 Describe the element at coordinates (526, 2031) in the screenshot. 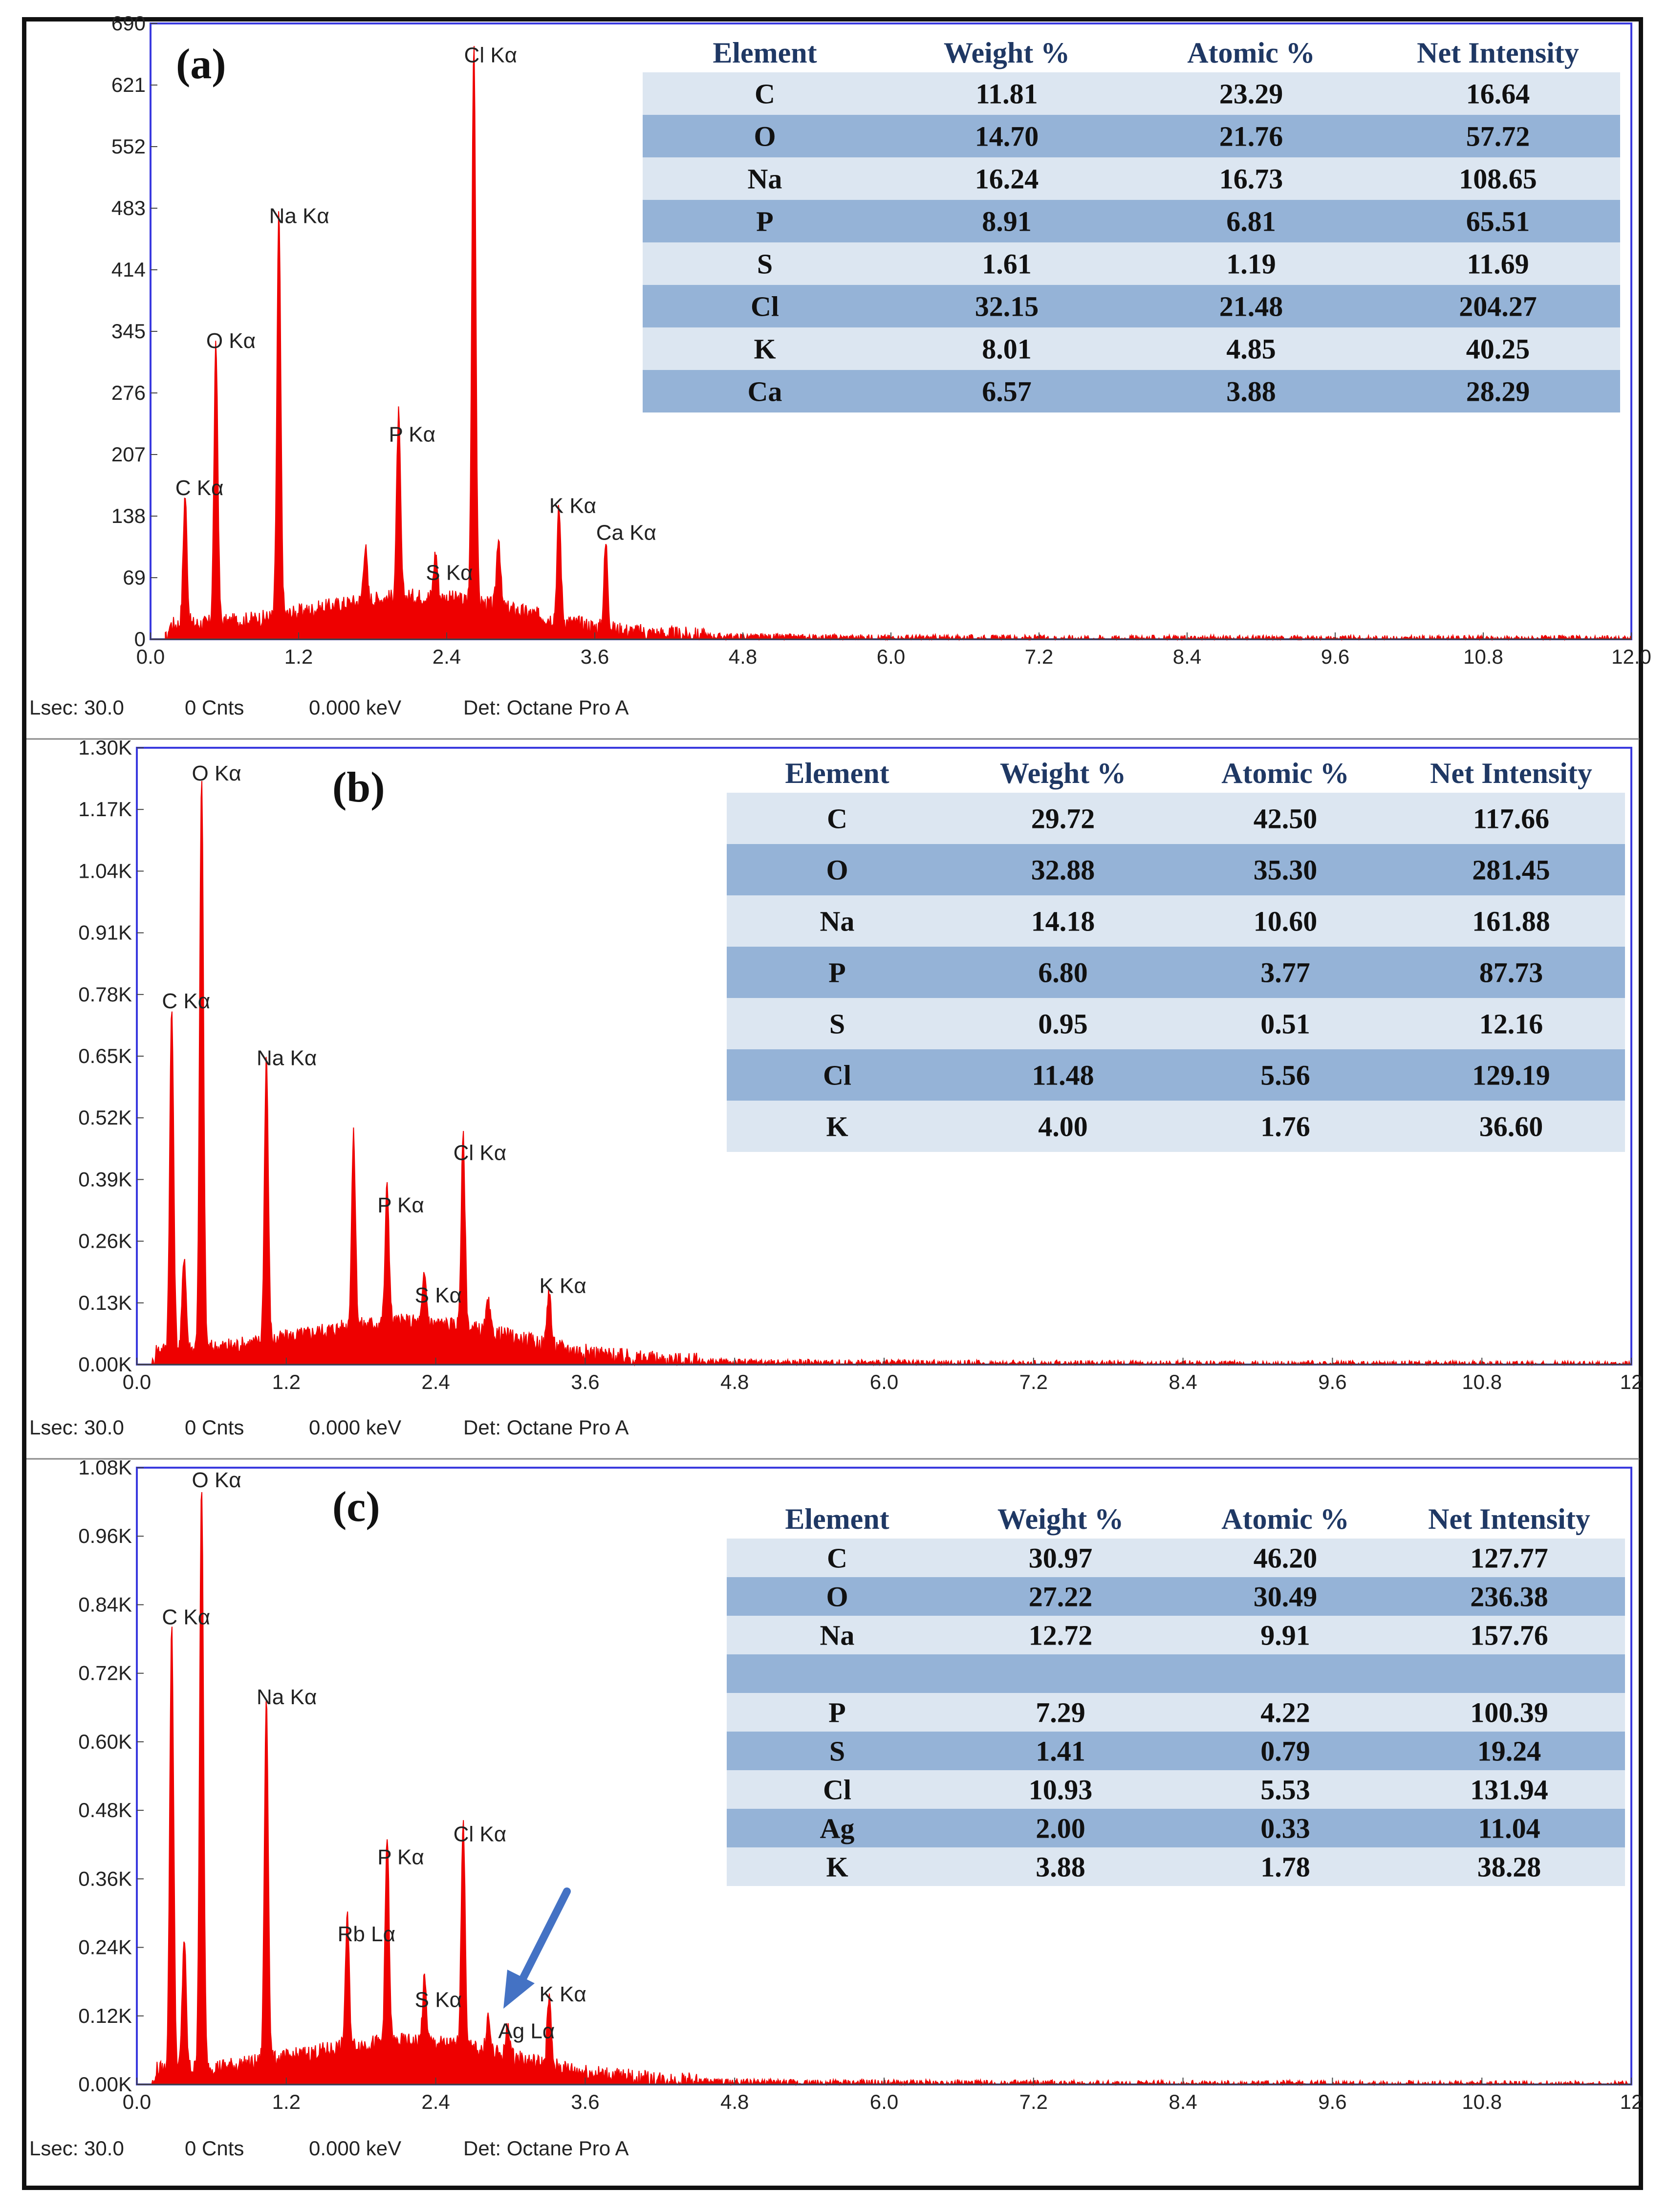

I see `peak-label: Ag Lα` at that location.